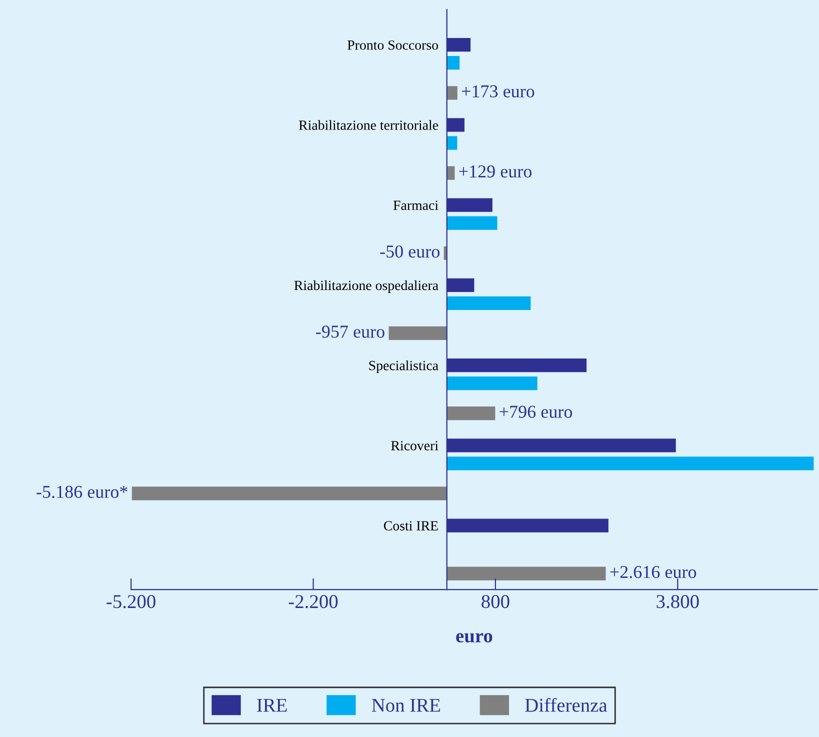  Describe the element at coordinates (474, 637) in the screenshot. I see `x-axis-title: euro` at that location.